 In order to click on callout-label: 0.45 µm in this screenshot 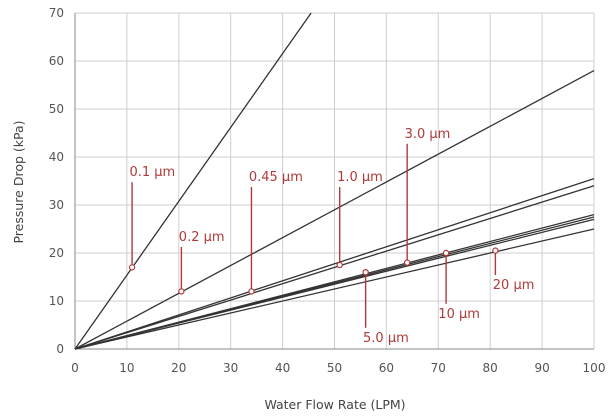, I will do `click(276, 177)`.